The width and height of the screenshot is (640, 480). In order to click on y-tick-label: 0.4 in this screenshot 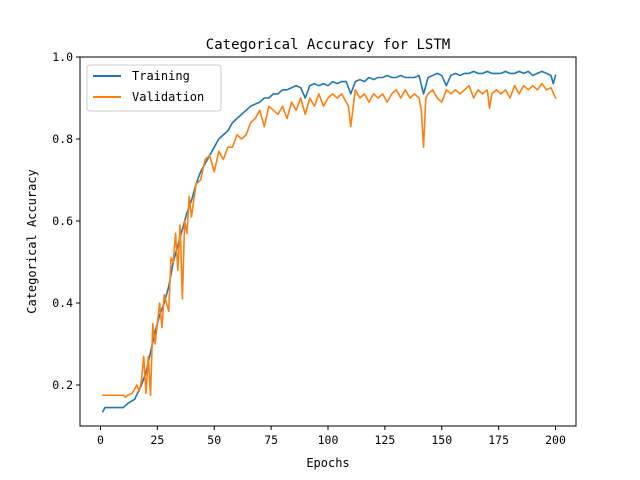, I will do `click(62, 303)`.